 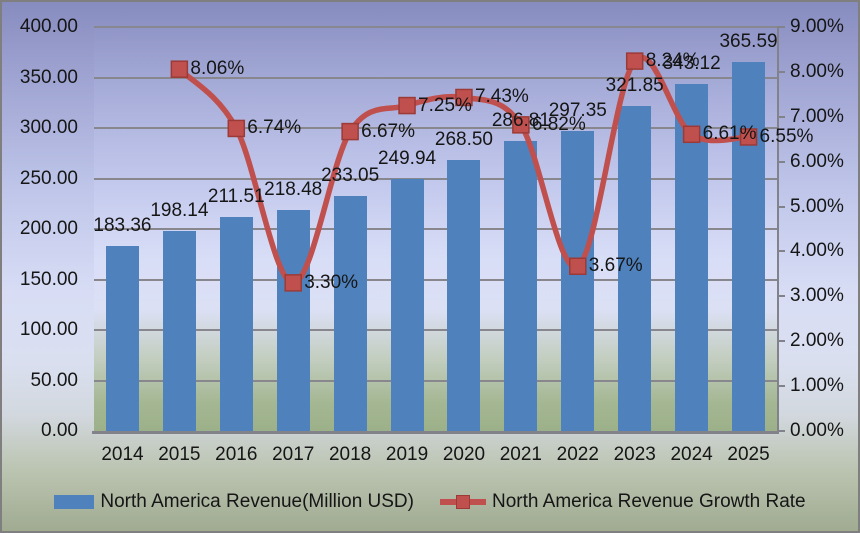 I want to click on bar-2019, so click(x=407, y=304).